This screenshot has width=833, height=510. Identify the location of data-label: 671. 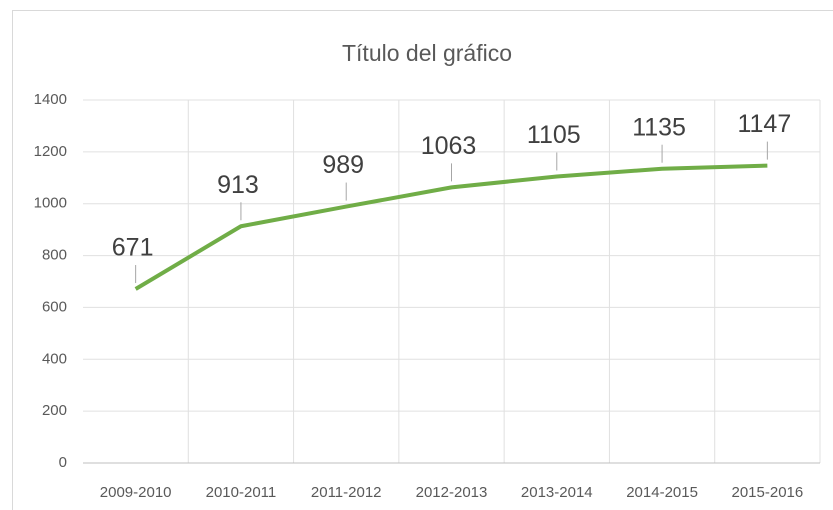
(133, 248).